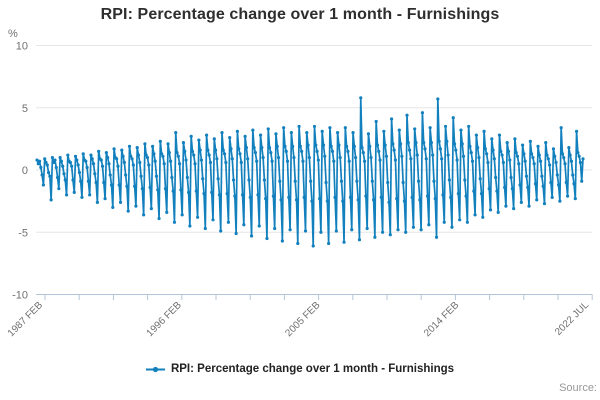 This screenshot has height=400, width=600. Describe the element at coordinates (164, 319) in the screenshot. I see `svg-text: 1996 FEB` at that location.